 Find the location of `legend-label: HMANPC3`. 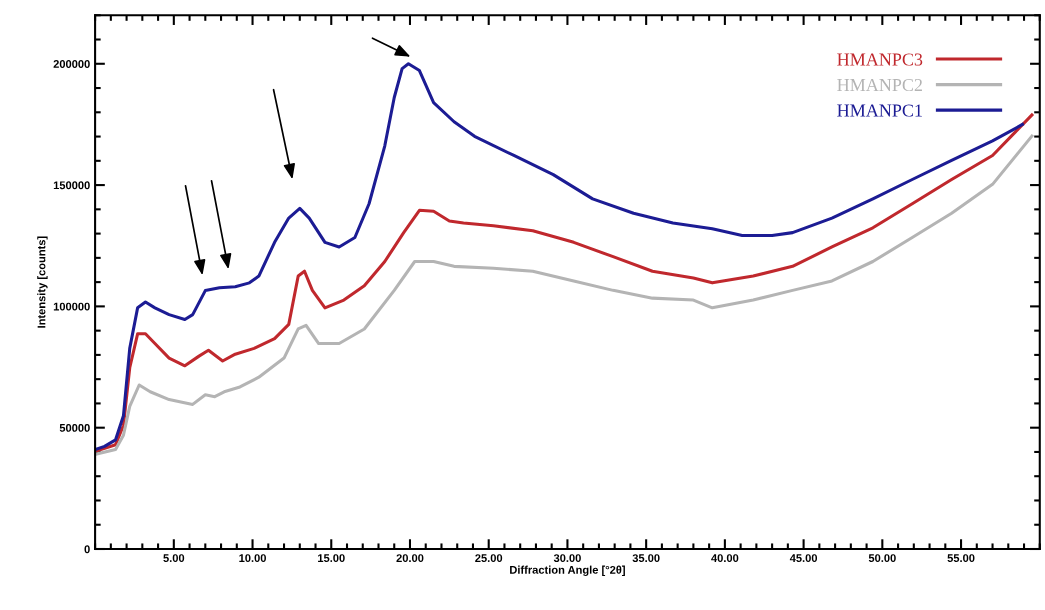

legend-label: HMANPC3 is located at coordinates (880, 59).